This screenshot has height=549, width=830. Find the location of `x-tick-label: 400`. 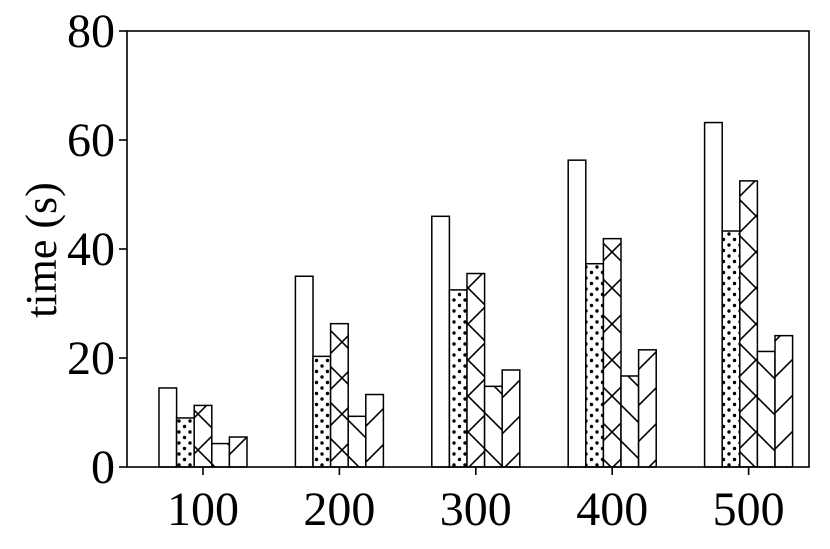

x-tick-label: 400 is located at coordinates (612, 509).